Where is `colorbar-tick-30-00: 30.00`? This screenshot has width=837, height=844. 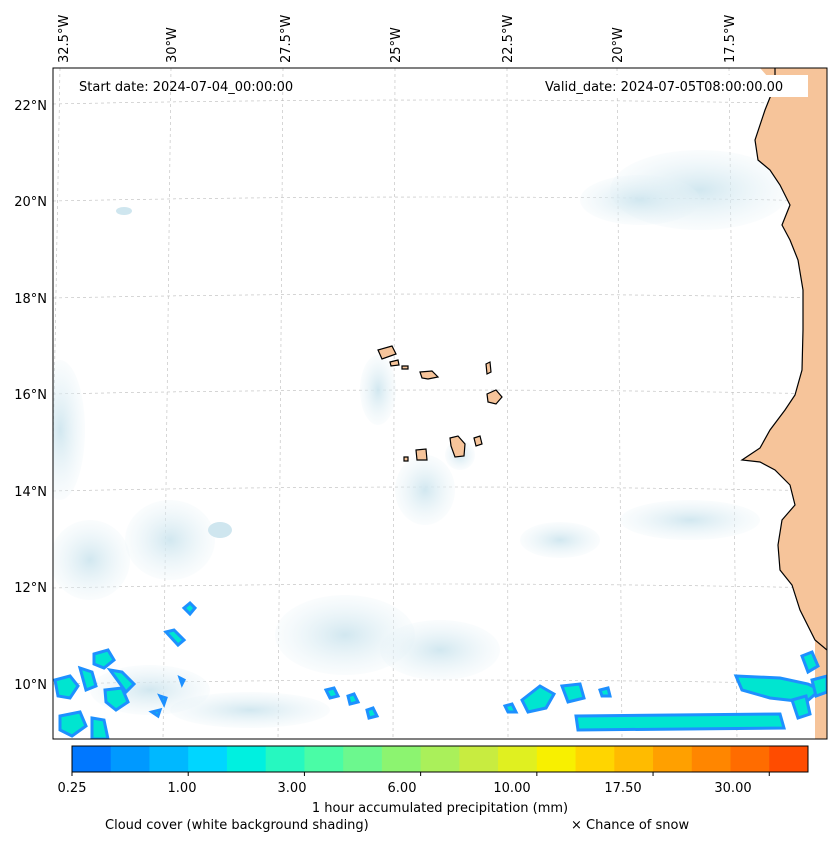
colorbar-tick-30-00: 30.00 is located at coordinates (733, 788).